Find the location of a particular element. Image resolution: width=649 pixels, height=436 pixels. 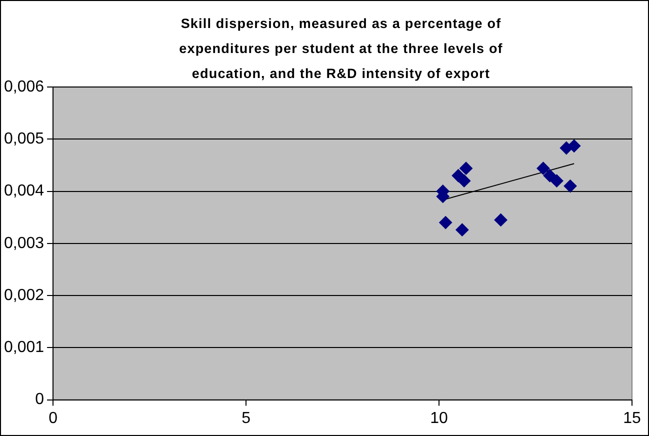

x-tick-label: 5 is located at coordinates (246, 418).